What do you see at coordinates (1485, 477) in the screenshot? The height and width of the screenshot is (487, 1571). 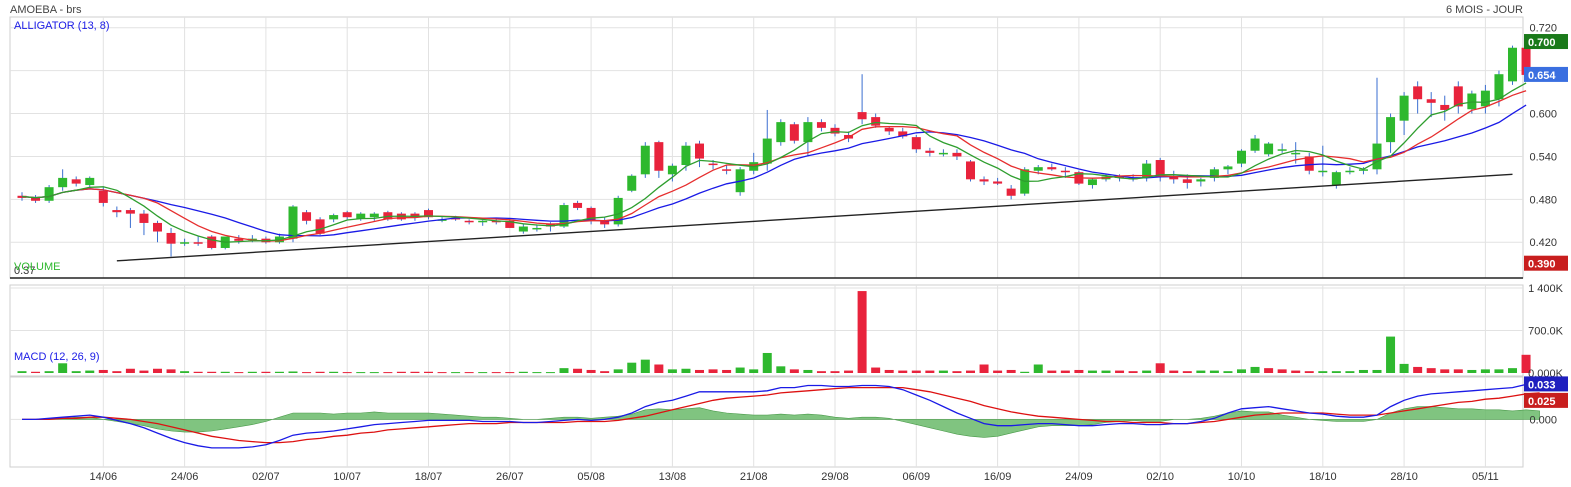 I see `x-tick-label: 05/11` at bounding box center [1485, 477].